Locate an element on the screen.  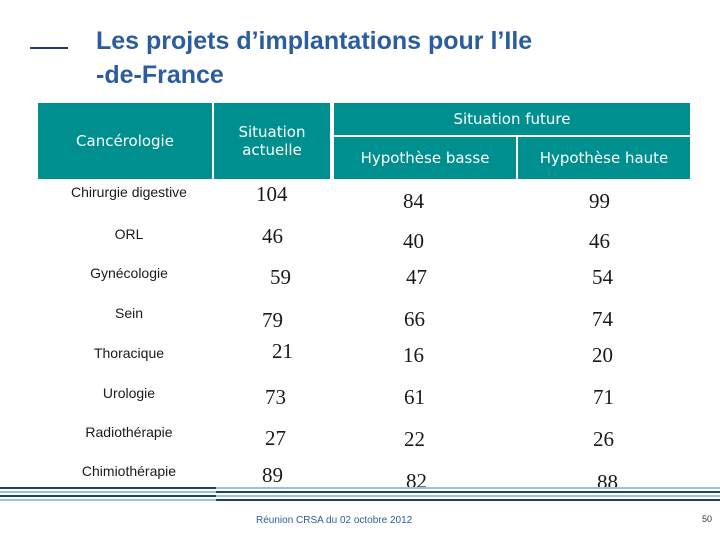
value-low-urologie: 61 is located at coordinates (414, 397).